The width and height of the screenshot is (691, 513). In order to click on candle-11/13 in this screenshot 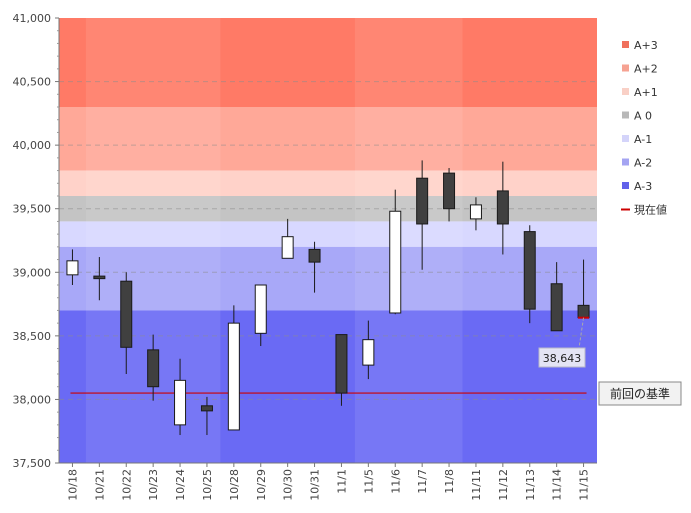, I will do `click(529, 274)`.